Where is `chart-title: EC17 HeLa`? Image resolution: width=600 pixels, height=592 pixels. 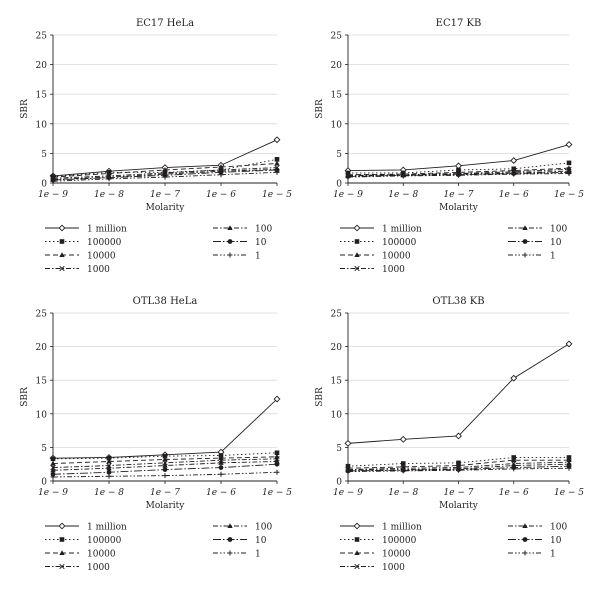 chart-title: EC17 HeLa is located at coordinates (165, 23).